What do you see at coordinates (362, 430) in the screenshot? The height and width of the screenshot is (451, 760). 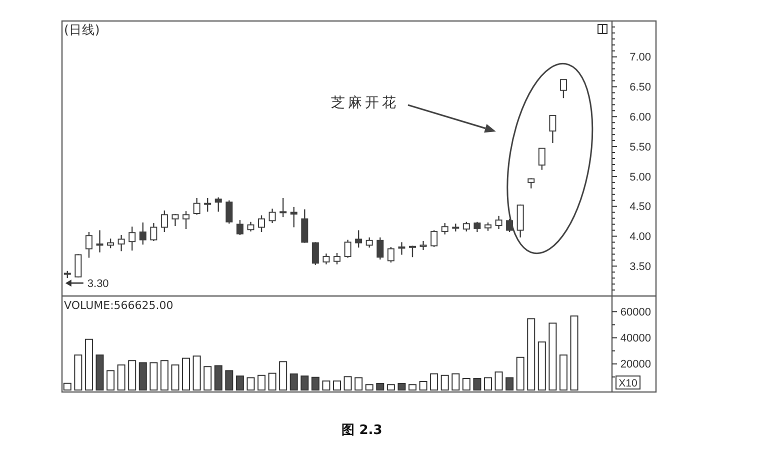 I see `caption: 图 2.3` at bounding box center [362, 430].